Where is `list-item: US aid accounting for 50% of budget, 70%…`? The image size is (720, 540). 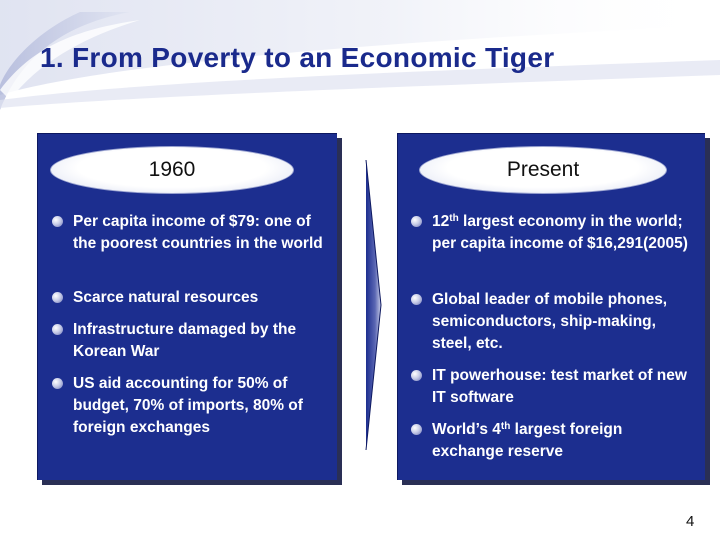 list-item: US aid accounting for 50% of budget, 70%… is located at coordinates (189, 406).